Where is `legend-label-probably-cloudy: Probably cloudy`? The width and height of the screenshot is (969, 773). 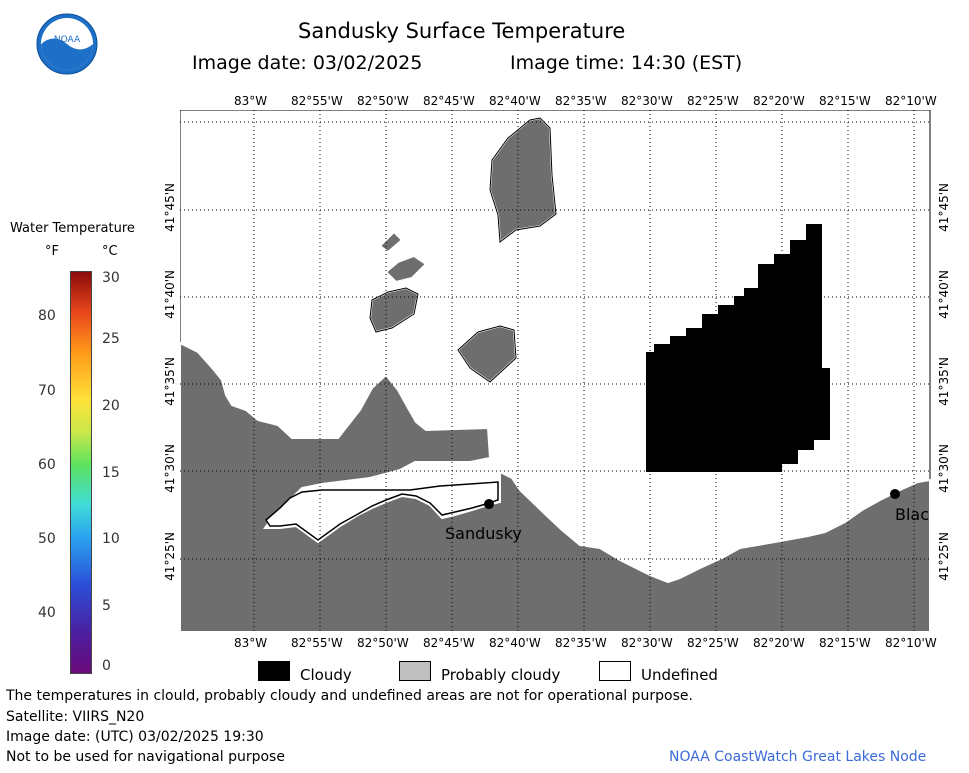
legend-label-probably-cloudy: Probably cloudy is located at coordinates (501, 675).